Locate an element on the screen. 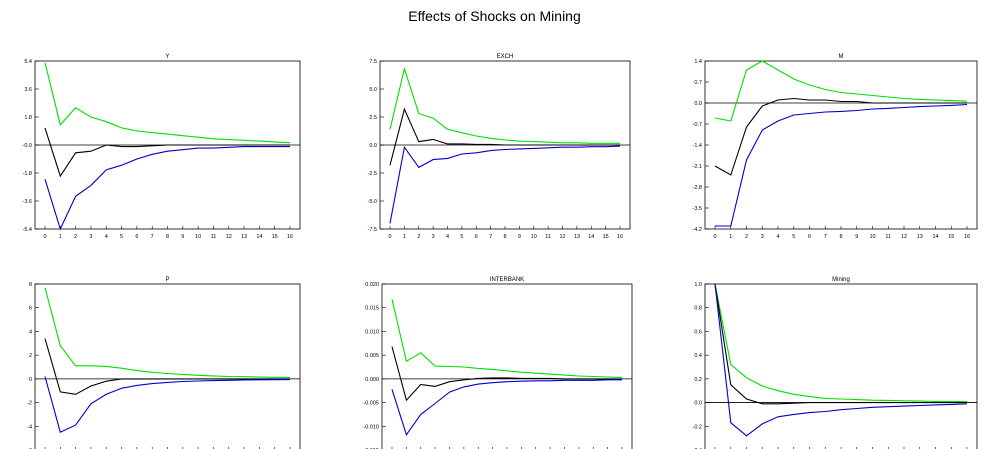 This screenshot has width=989, height=449. y-tick-label: 1.0 is located at coordinates (698, 285).